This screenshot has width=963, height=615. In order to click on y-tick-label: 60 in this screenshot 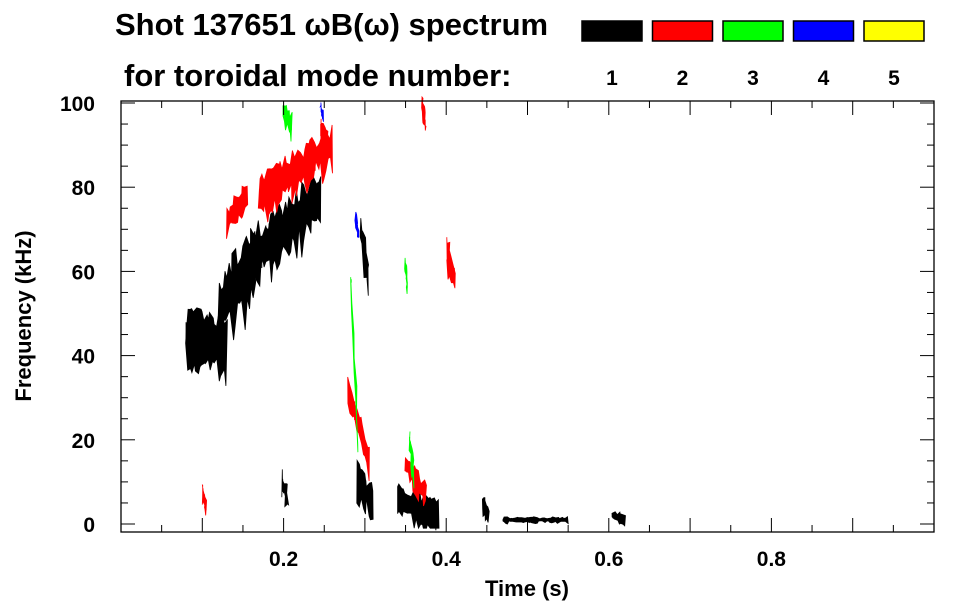, I will do `click(83, 272)`.